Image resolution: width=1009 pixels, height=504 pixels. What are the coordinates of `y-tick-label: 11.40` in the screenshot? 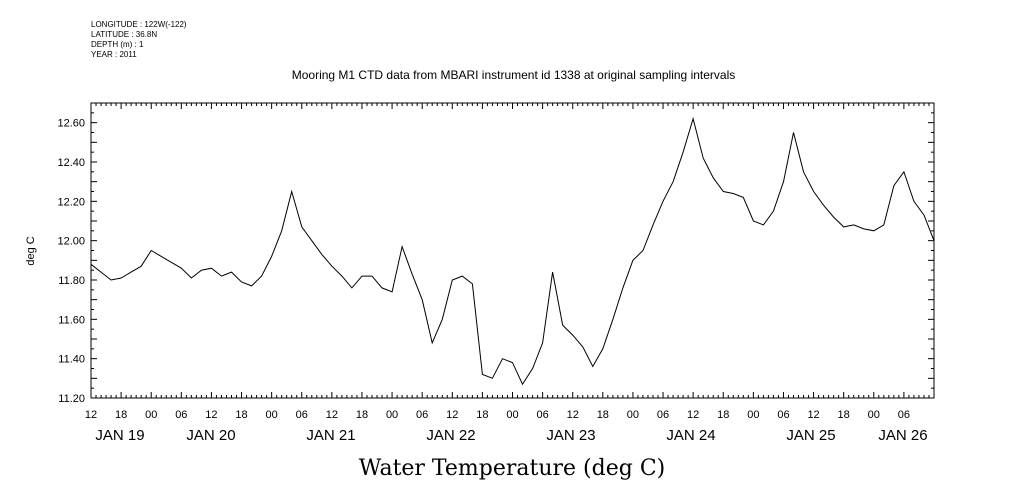 It's located at (71, 360).